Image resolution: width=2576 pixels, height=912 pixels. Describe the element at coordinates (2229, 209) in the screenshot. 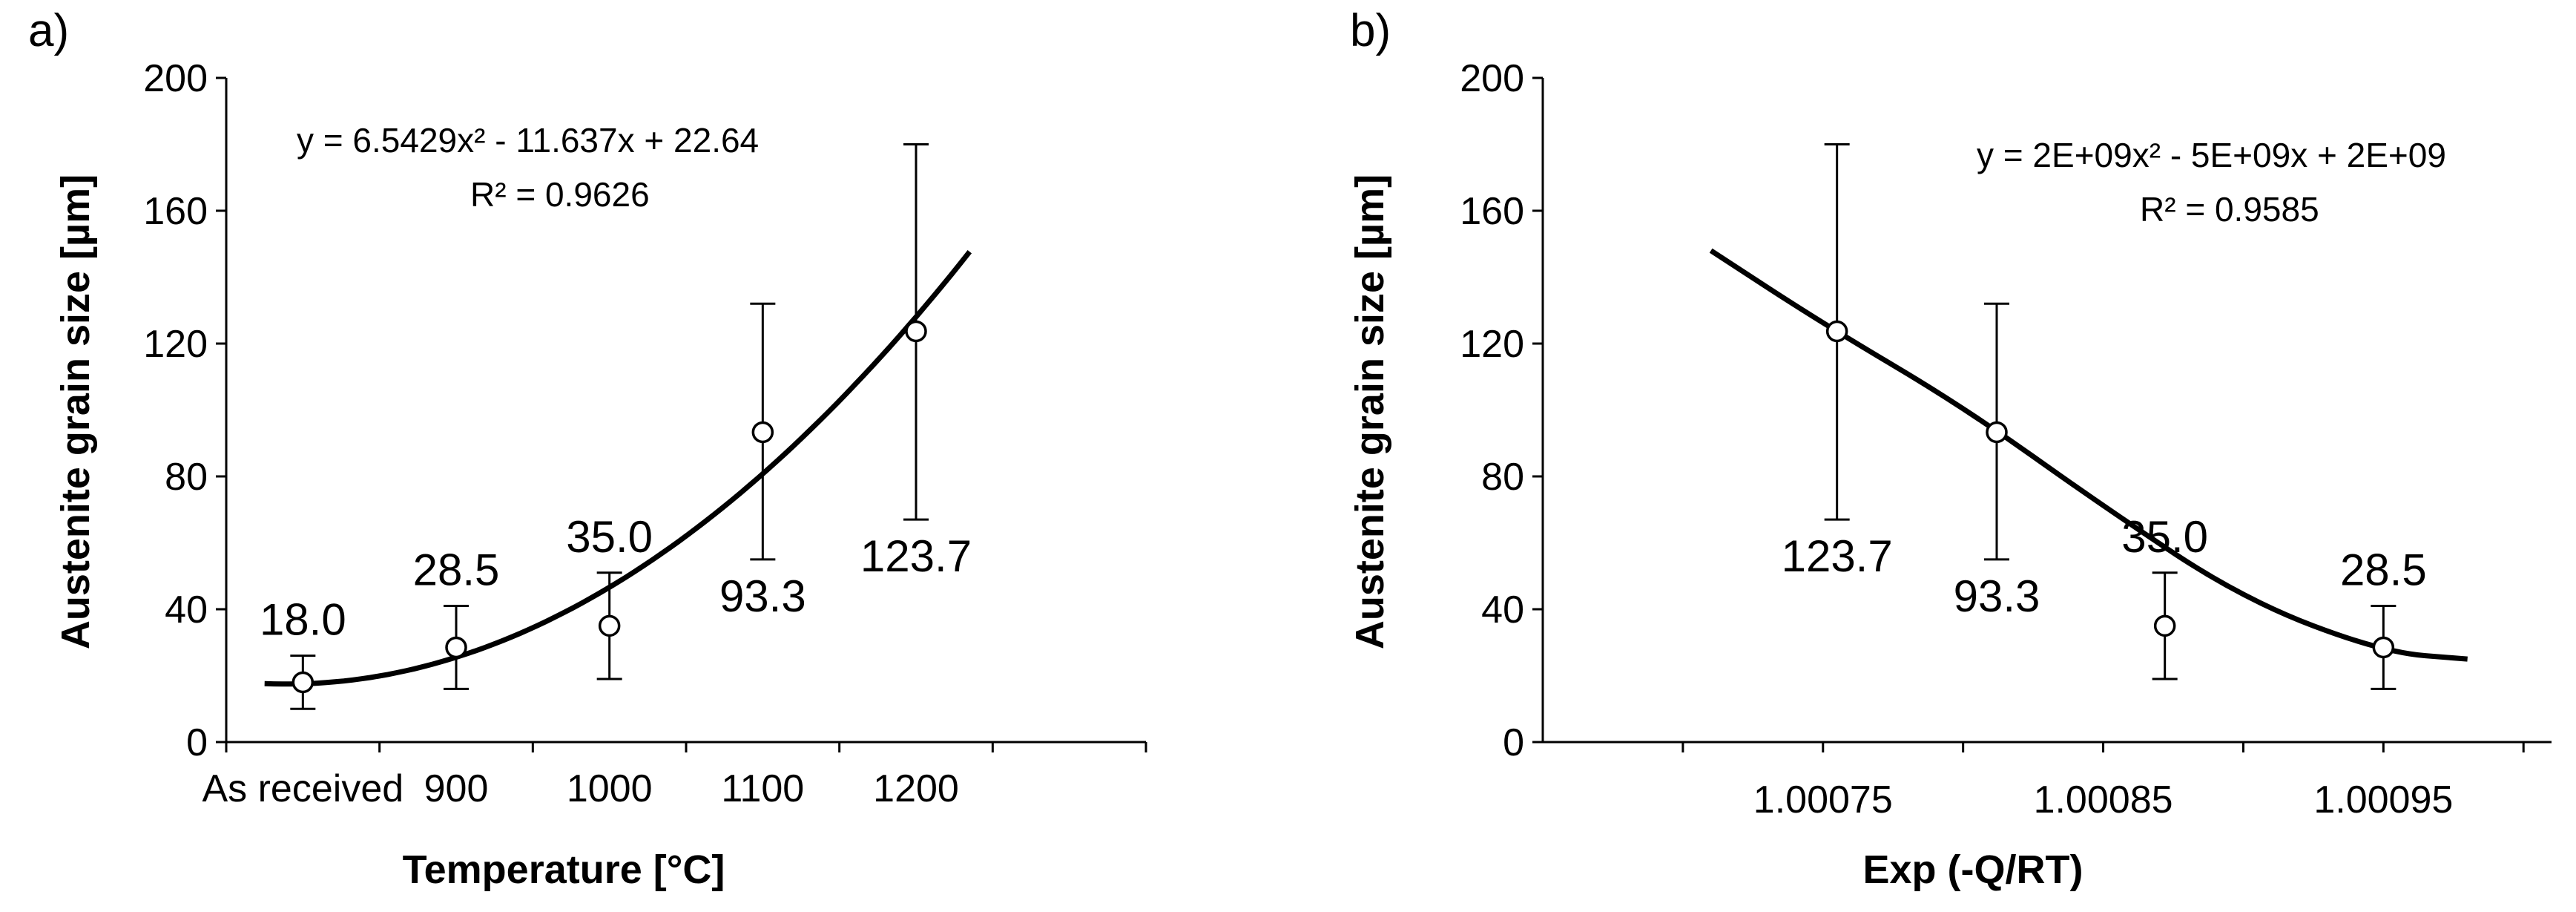

I see `panel-b-trendline-r2: R² = 0.9585` at that location.